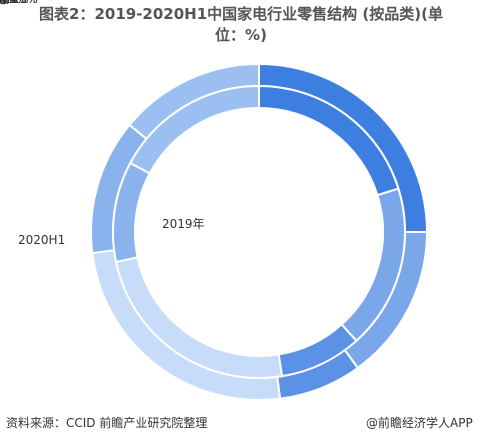  I want to click on inner-label-0: 20%, so click(6, 3).